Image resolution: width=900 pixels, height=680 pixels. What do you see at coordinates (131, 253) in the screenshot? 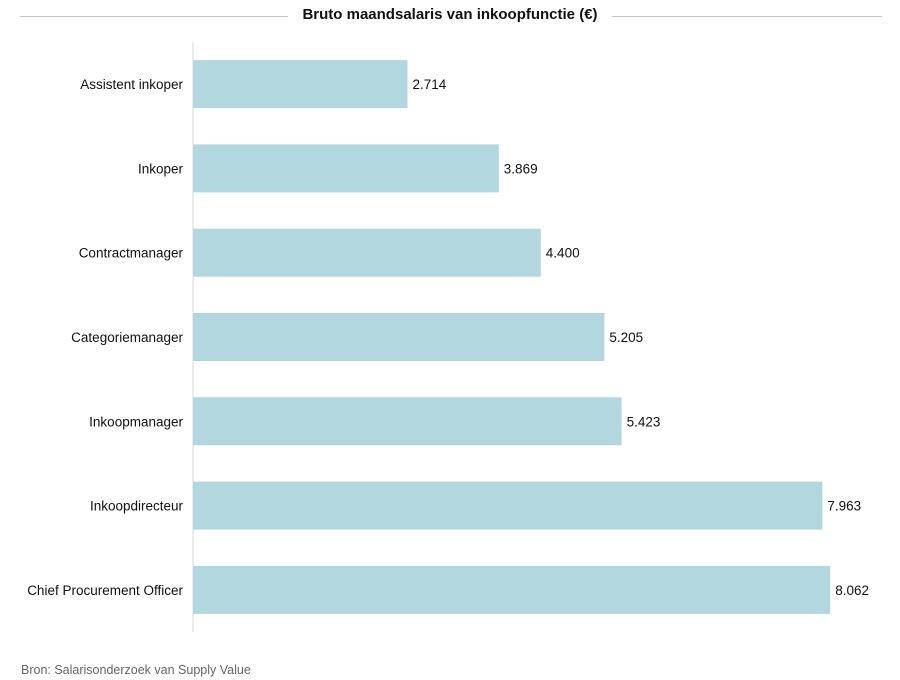
I see `category-tick-label: Contractmanager` at bounding box center [131, 253].